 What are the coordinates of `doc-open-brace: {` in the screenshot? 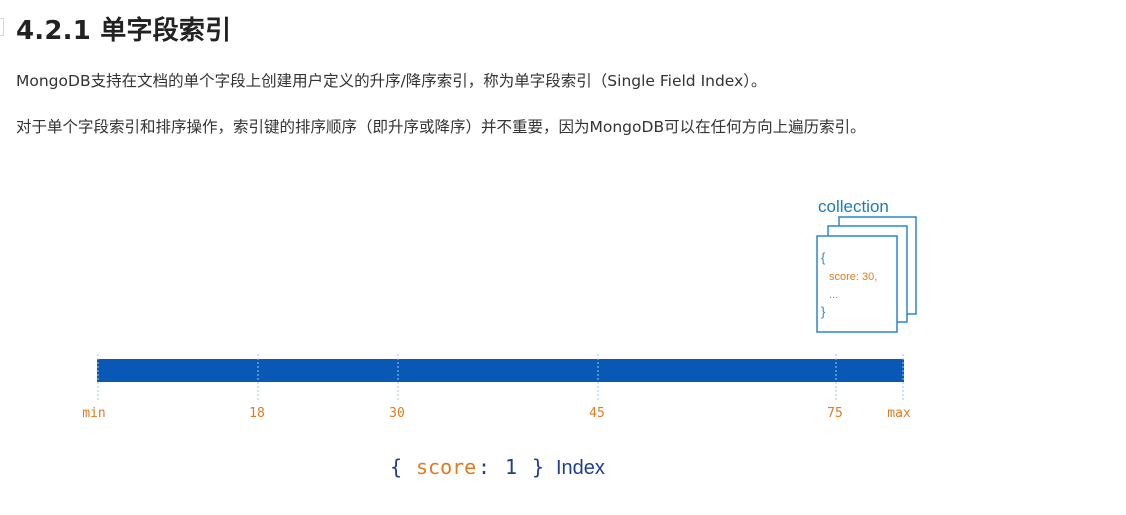 It's located at (823, 257).